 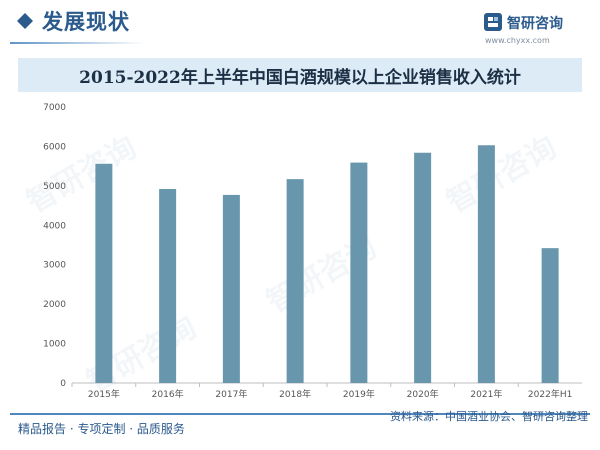 I want to click on footer-slogan: 精品报告 · 专项定制 · 品质服务, so click(x=101, y=429).